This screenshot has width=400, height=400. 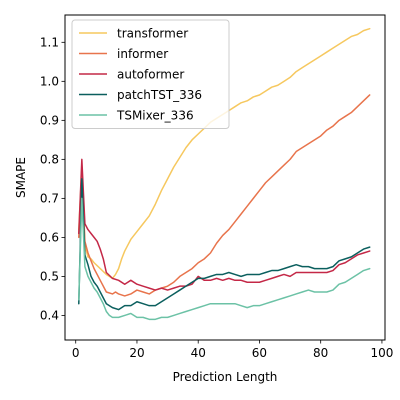 What do you see at coordinates (76, 353) in the screenshot?
I see `x-tick-label: 0` at bounding box center [76, 353].